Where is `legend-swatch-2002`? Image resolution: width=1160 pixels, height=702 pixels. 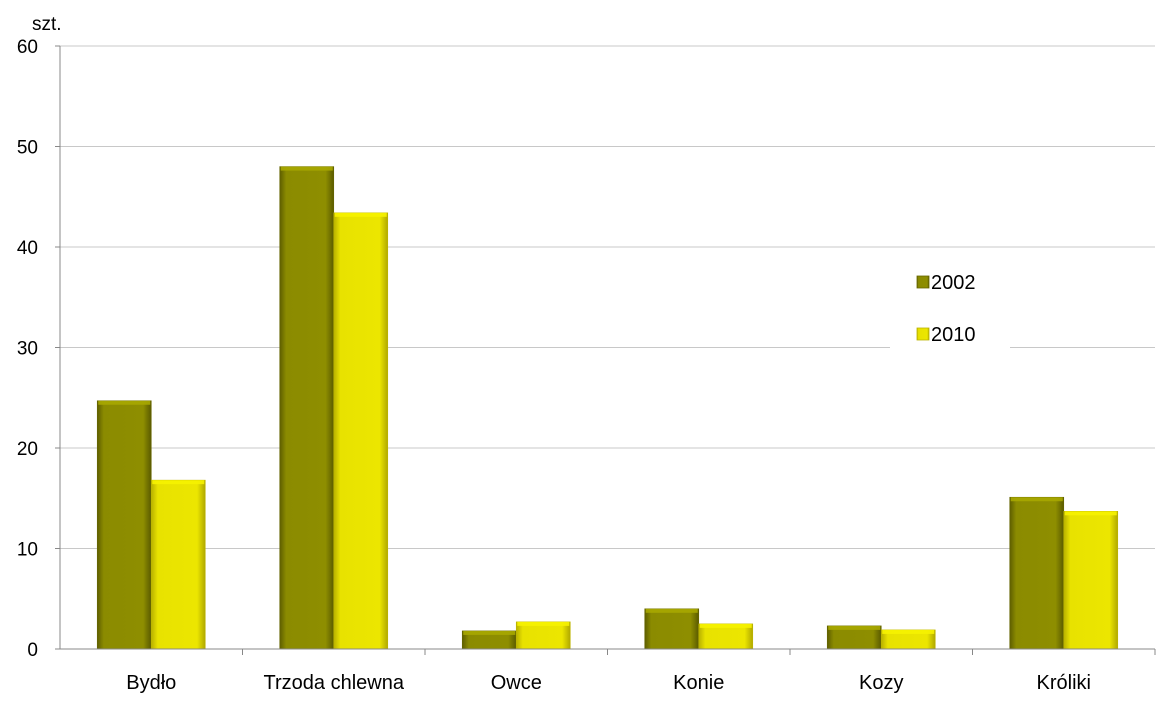
legend-swatch-2002 is located at coordinates (923, 282).